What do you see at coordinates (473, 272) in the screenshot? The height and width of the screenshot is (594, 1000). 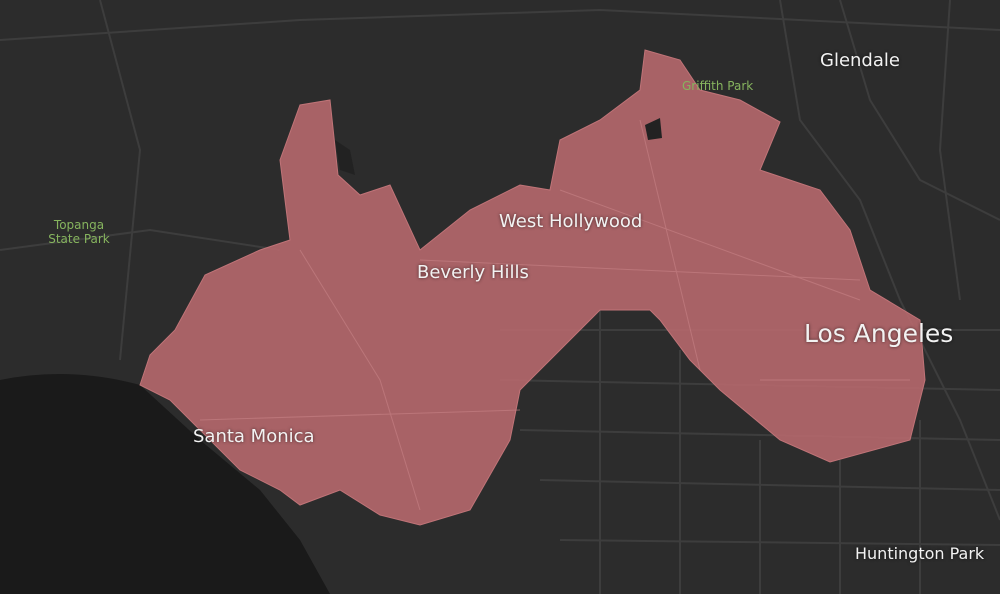 I see `city-label: Beverly Hills` at bounding box center [473, 272].